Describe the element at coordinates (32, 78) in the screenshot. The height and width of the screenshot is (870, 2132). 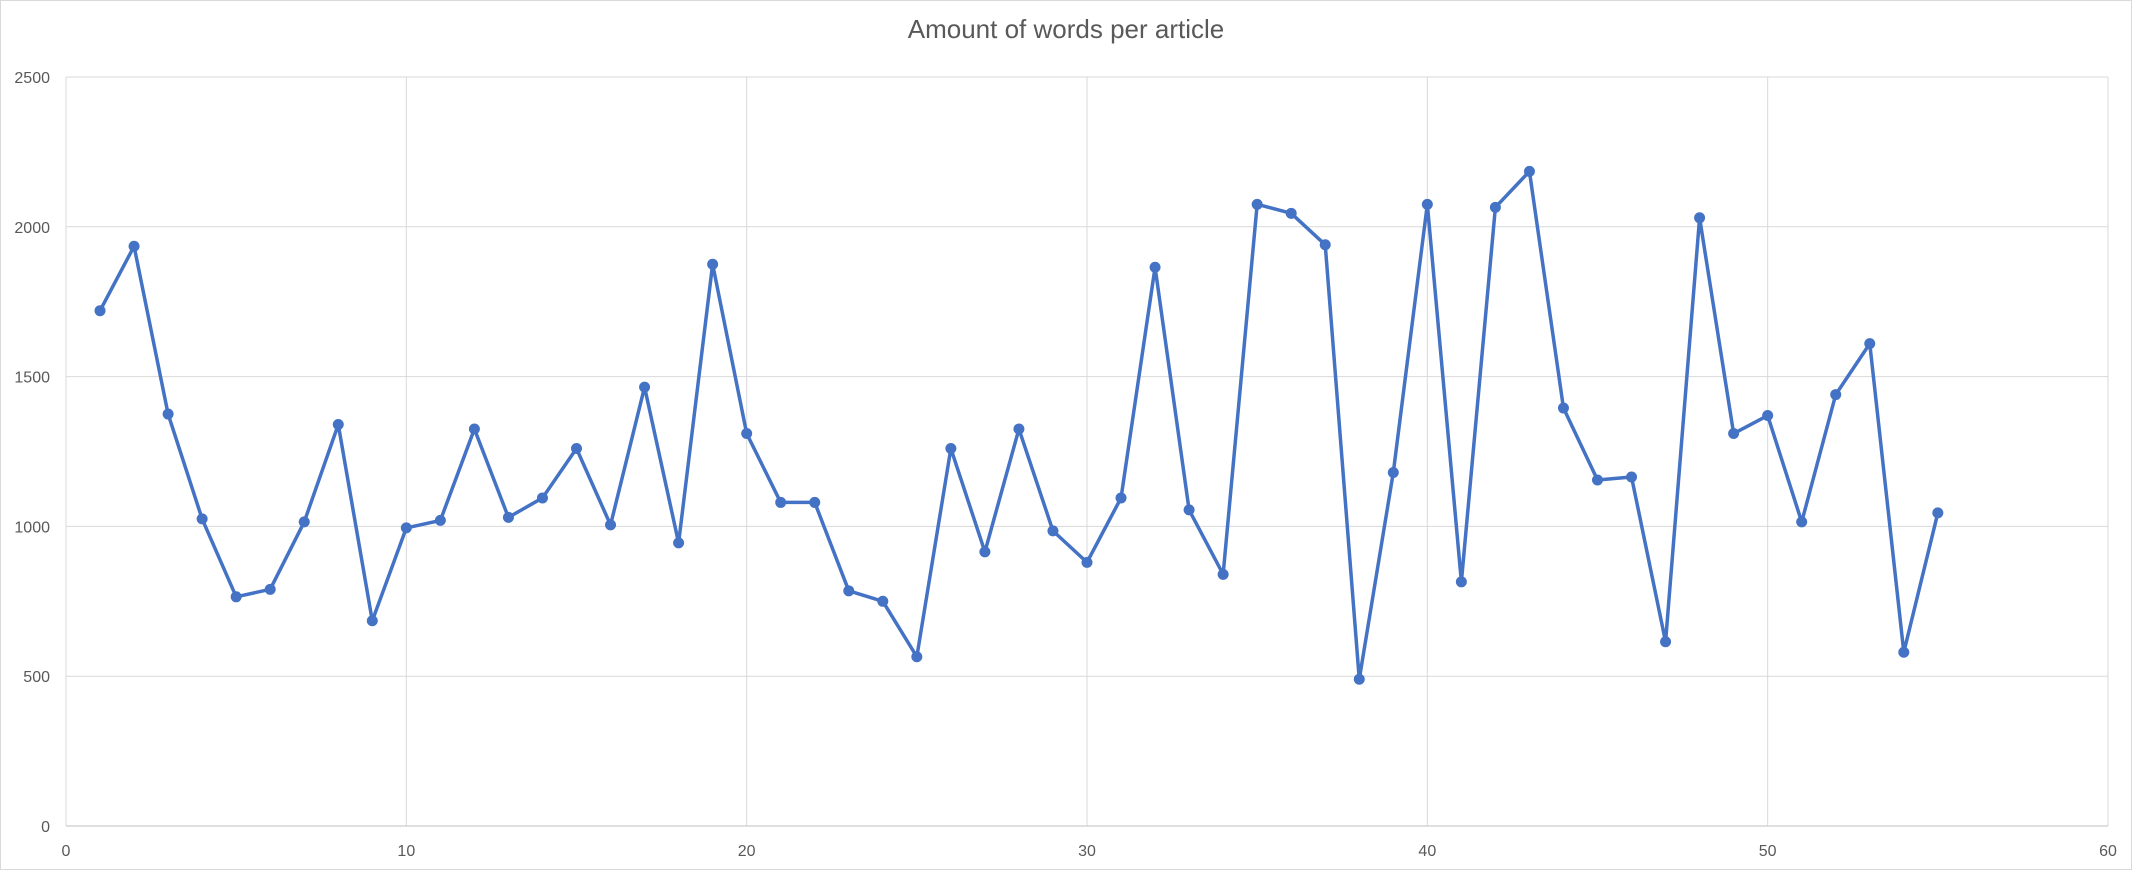
I see `y-tick-label: 2500` at that location.